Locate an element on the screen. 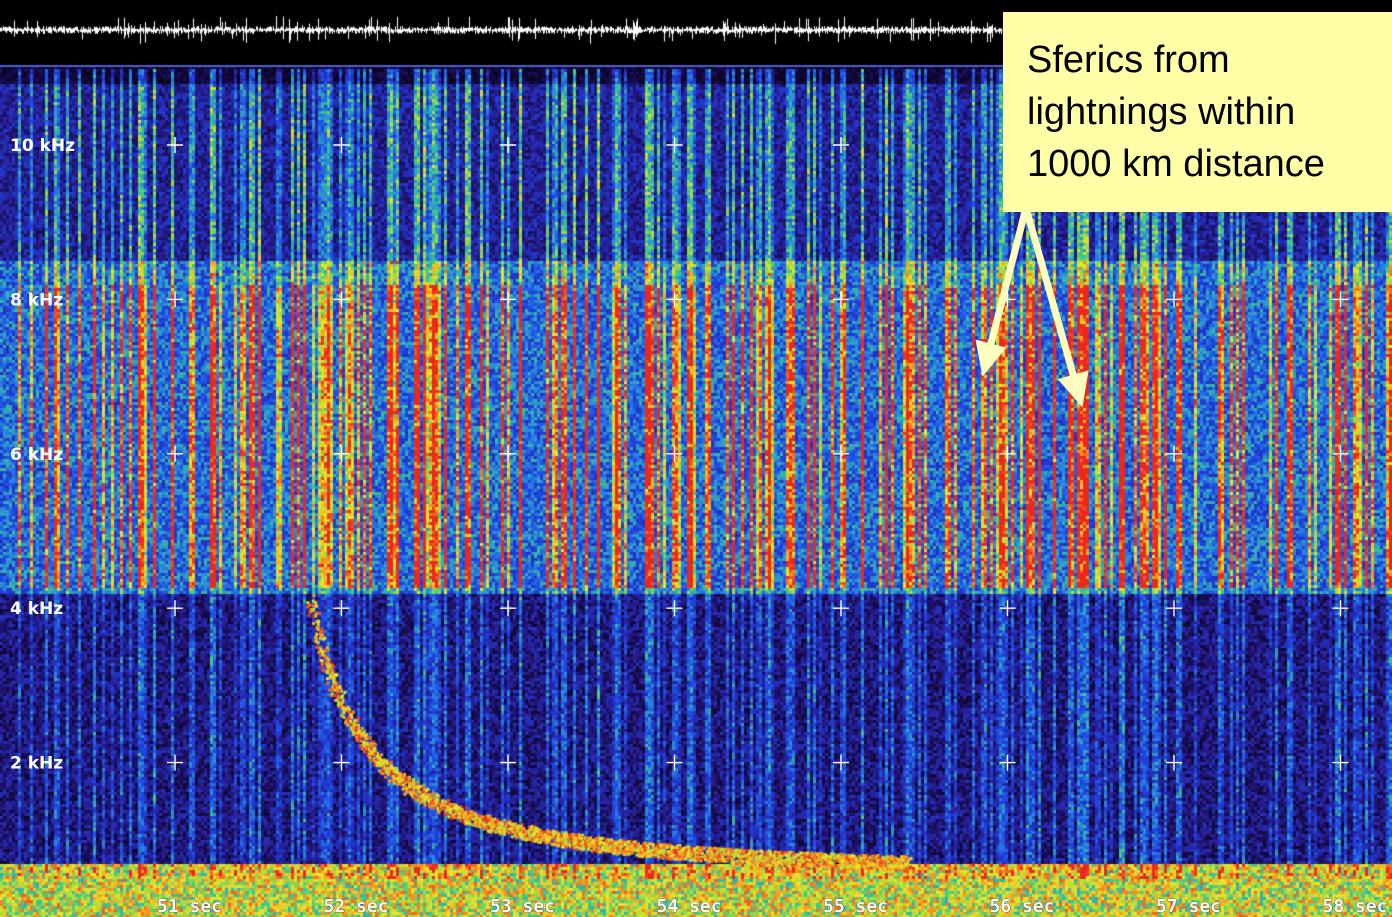 The width and height of the screenshot is (1392, 917). x-tick-label: 58 sec is located at coordinates (1355, 906).